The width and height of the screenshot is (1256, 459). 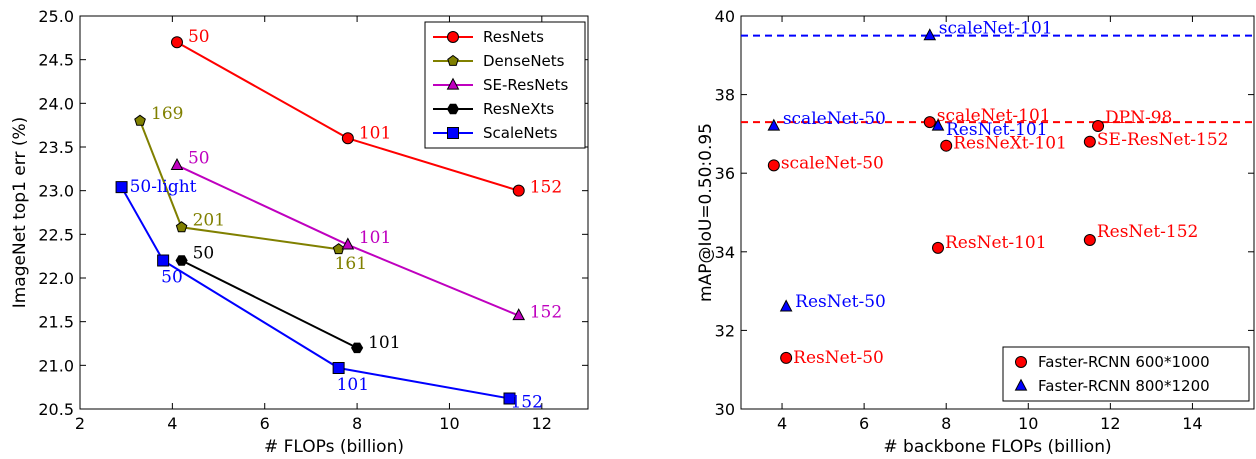 I want to click on y-tick-label: 20.5, so click(x=56, y=409).